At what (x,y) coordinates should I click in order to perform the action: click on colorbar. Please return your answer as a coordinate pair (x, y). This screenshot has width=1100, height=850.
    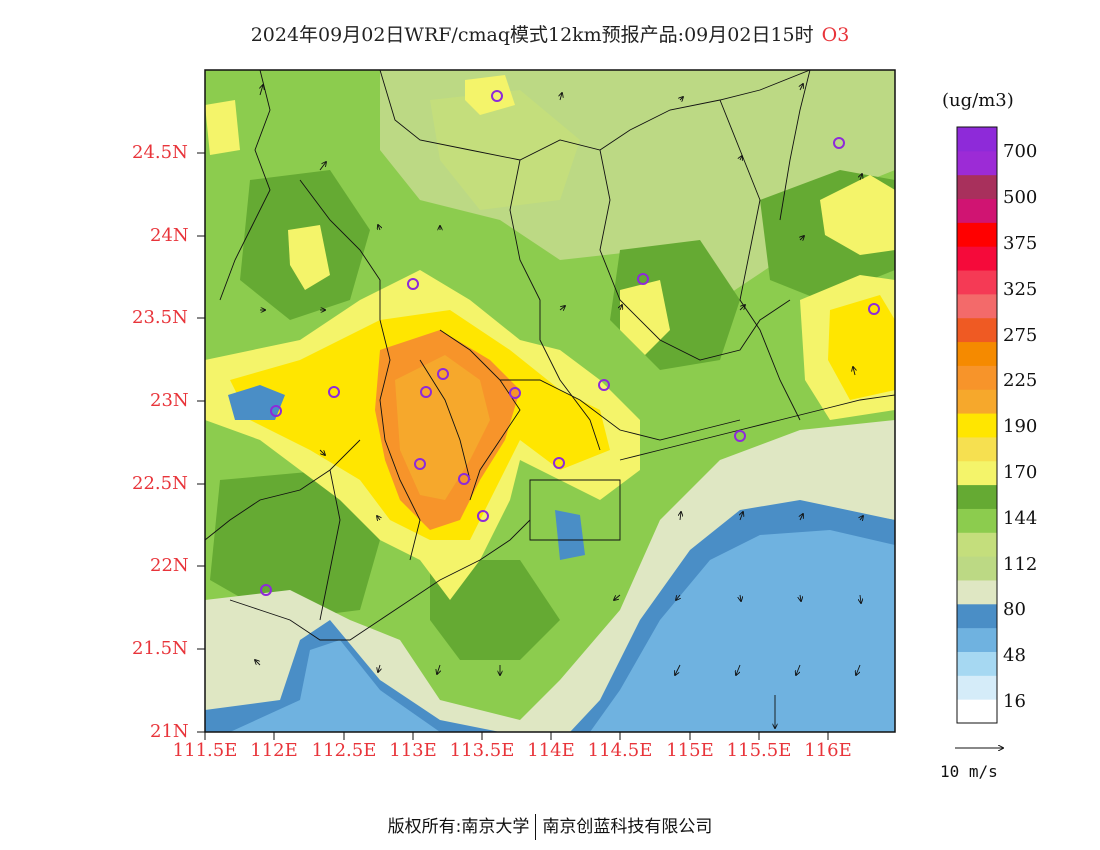
    Looking at the image, I should click on (977, 425).